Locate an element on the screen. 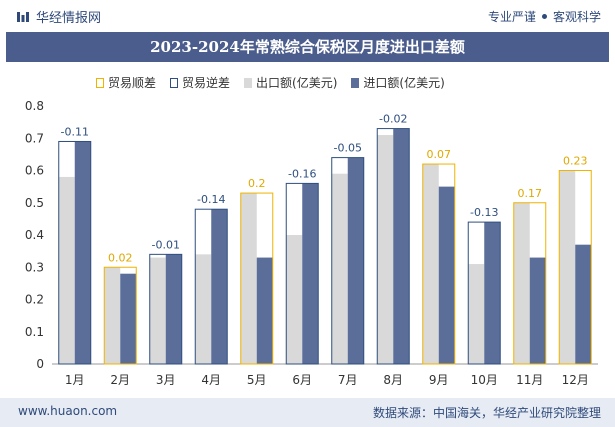 The width and height of the screenshot is (615, 427). balance-label: 0.02 is located at coordinates (120, 257).